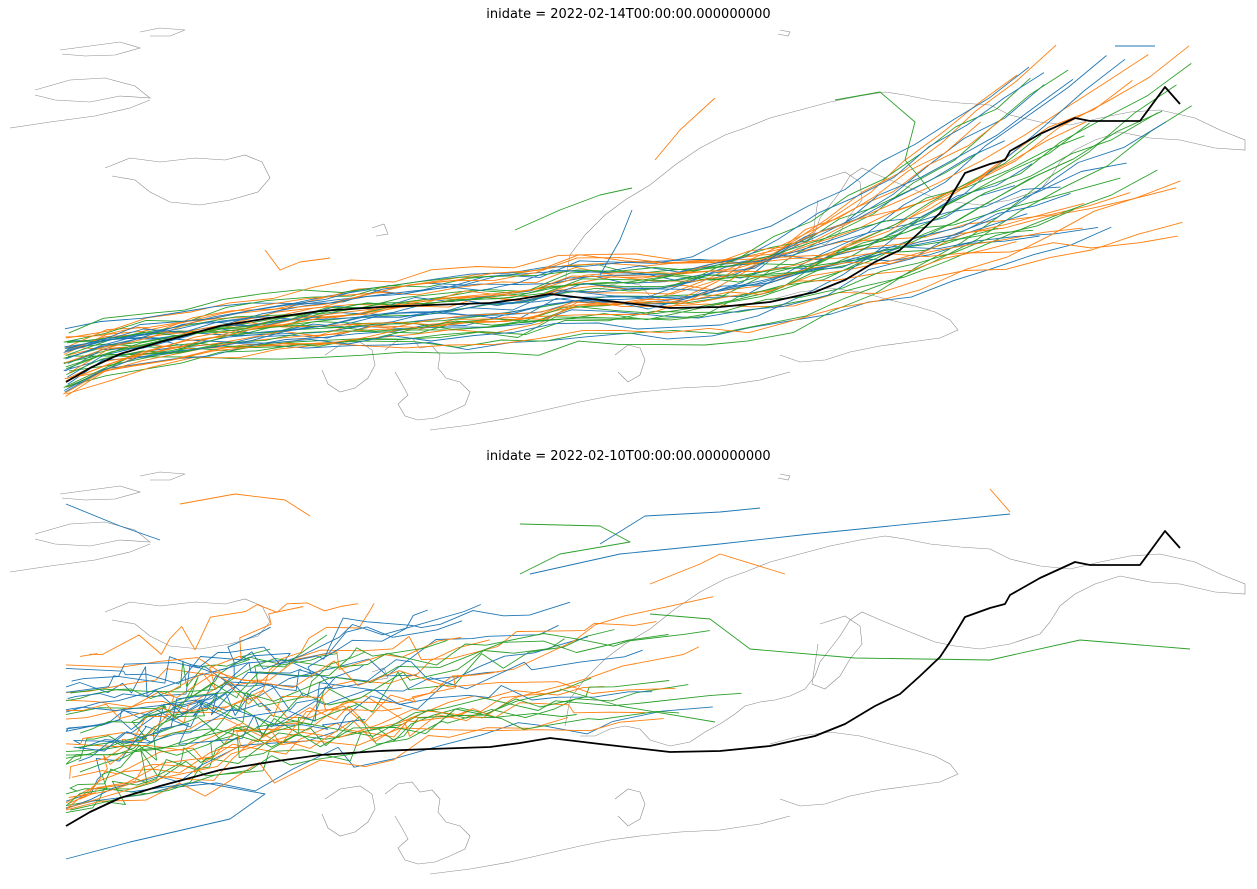 The width and height of the screenshot is (1257, 889). What do you see at coordinates (628, 14) in the screenshot?
I see `panel-title-top: inidate = 2022-02-14T00:00:00.000000000` at bounding box center [628, 14].